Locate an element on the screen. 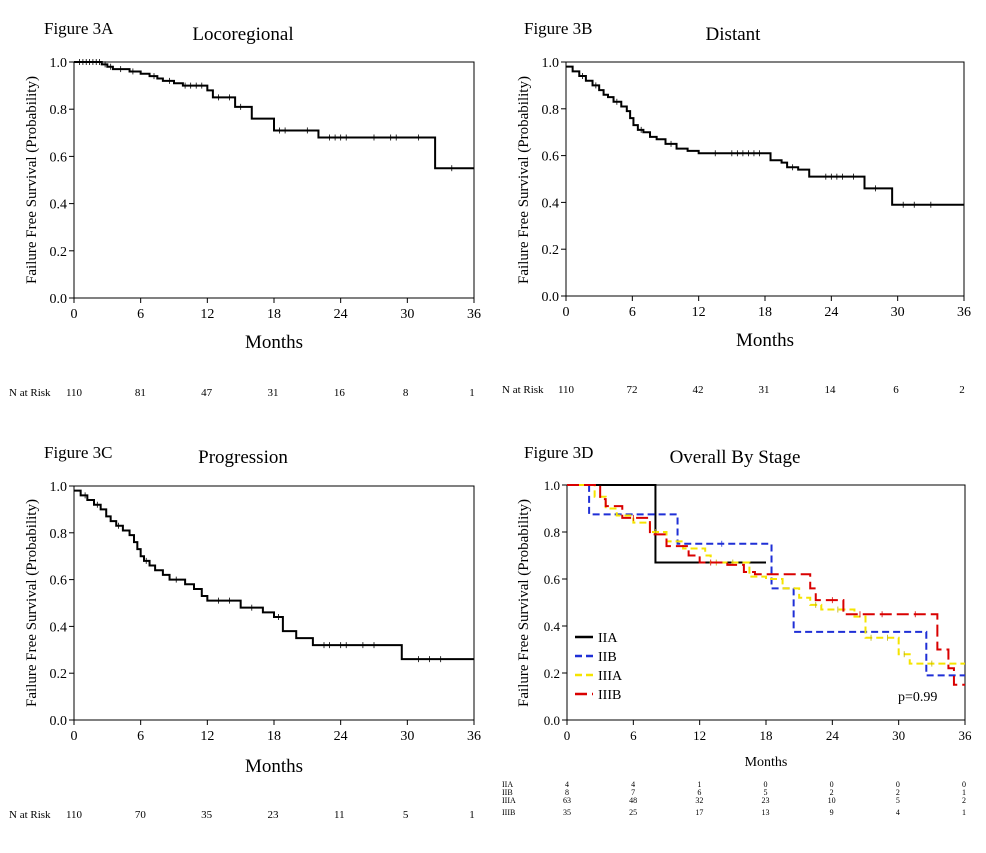  risk-row-label: IIIB is located at coordinates (508, 812).